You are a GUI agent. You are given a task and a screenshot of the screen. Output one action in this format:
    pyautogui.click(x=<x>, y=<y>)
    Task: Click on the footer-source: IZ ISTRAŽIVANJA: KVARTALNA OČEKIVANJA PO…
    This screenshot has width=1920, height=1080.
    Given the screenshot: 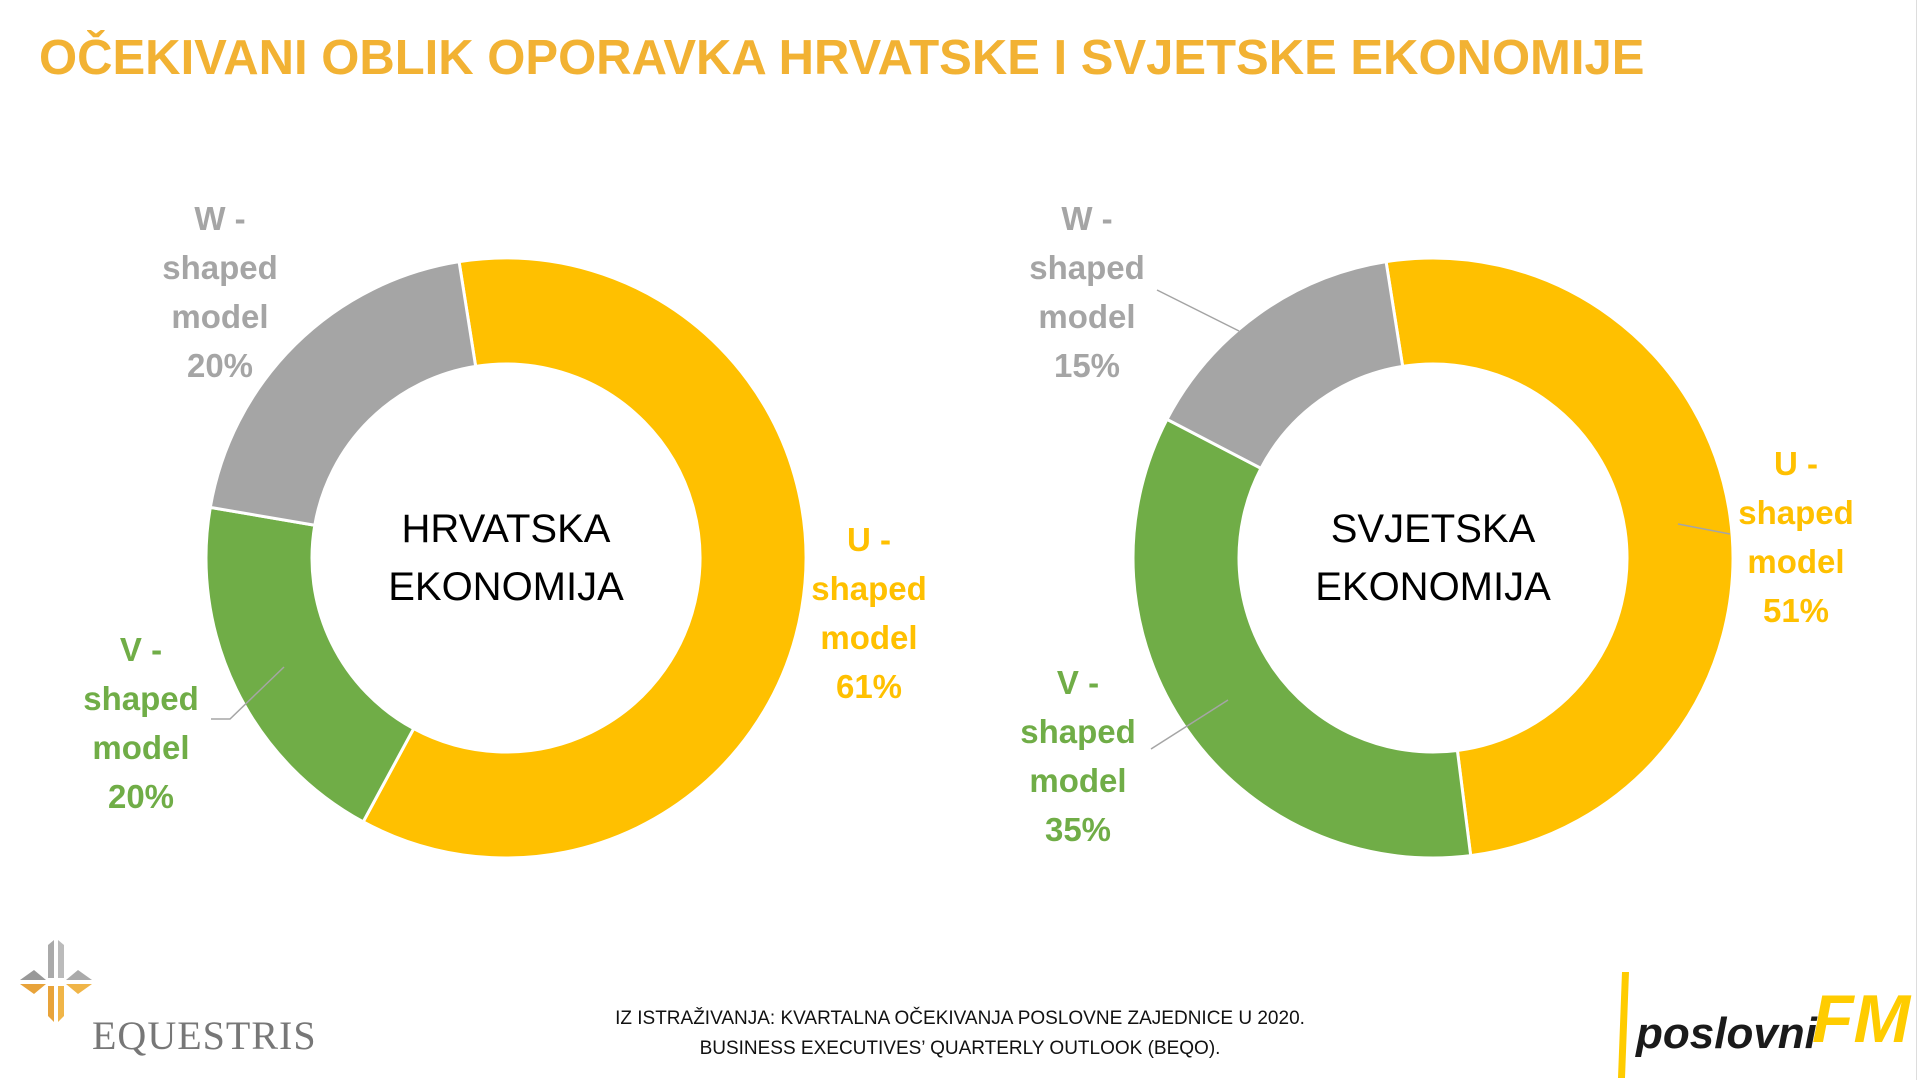 What is the action you would take?
    pyautogui.click(x=960, y=1034)
    